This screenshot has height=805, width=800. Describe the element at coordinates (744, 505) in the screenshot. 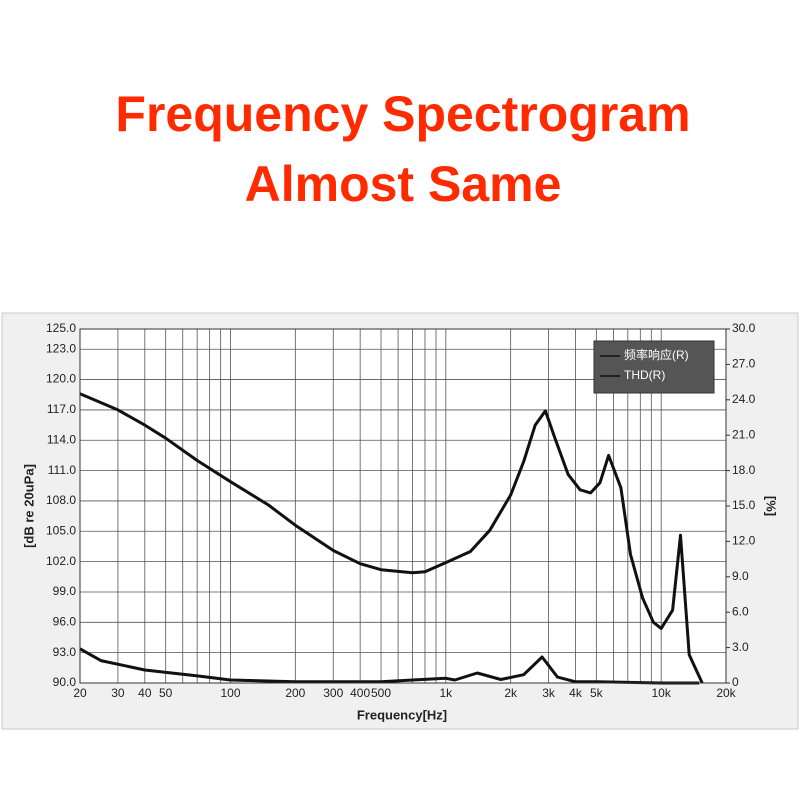

I see `y2-tick-label: 15.0` at that location.